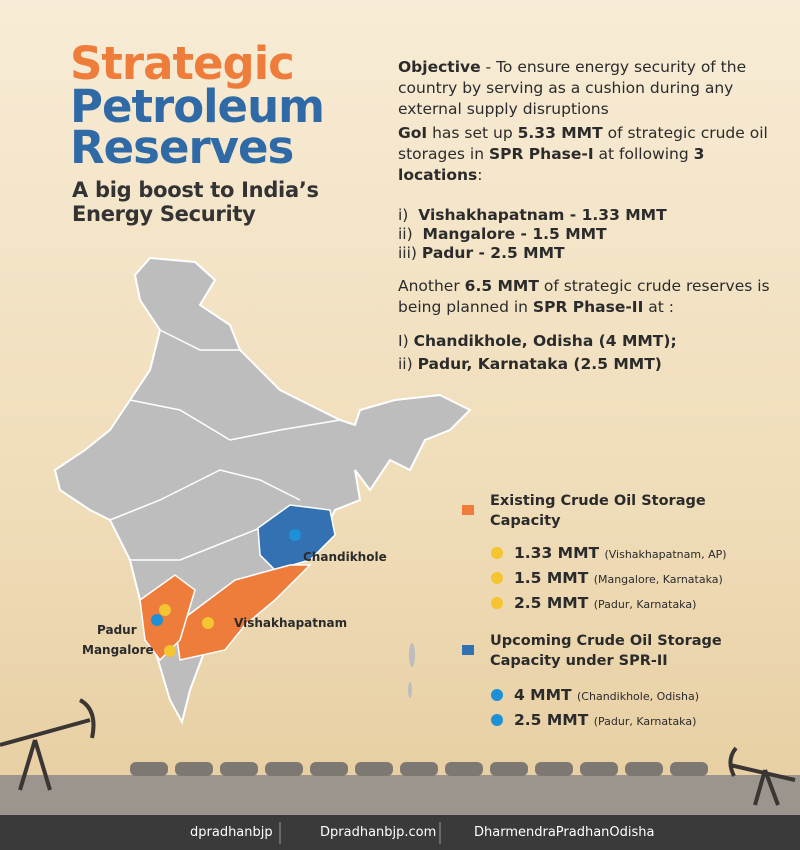  Describe the element at coordinates (378, 832) in the screenshot. I see `website: Dpradhanbjp.com` at that location.